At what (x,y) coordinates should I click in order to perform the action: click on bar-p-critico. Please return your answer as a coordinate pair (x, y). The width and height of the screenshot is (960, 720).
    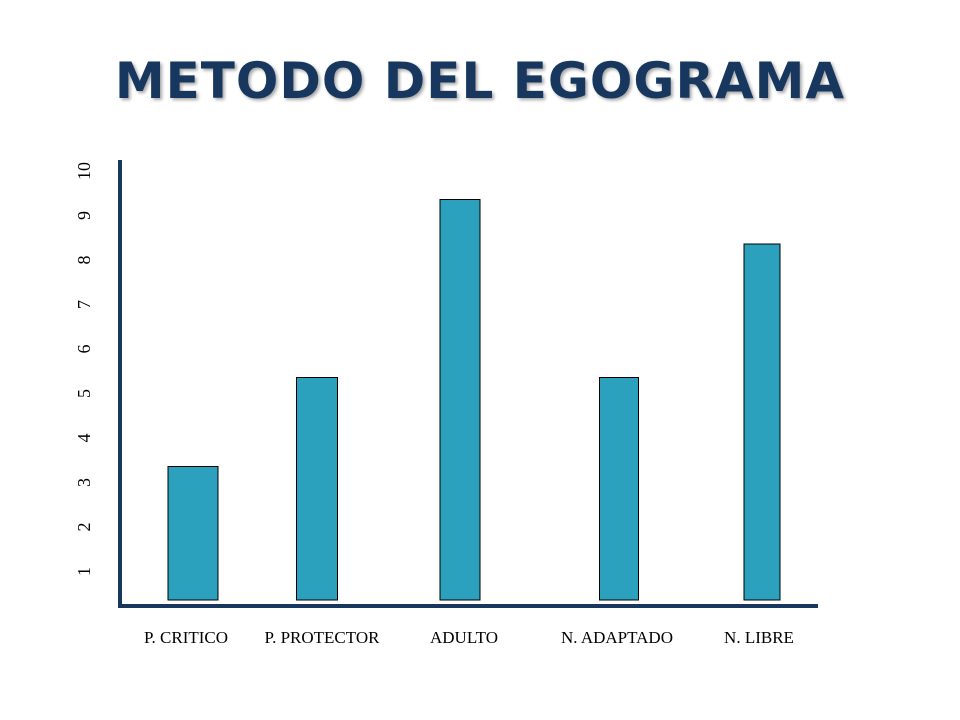
    Looking at the image, I should click on (193, 533).